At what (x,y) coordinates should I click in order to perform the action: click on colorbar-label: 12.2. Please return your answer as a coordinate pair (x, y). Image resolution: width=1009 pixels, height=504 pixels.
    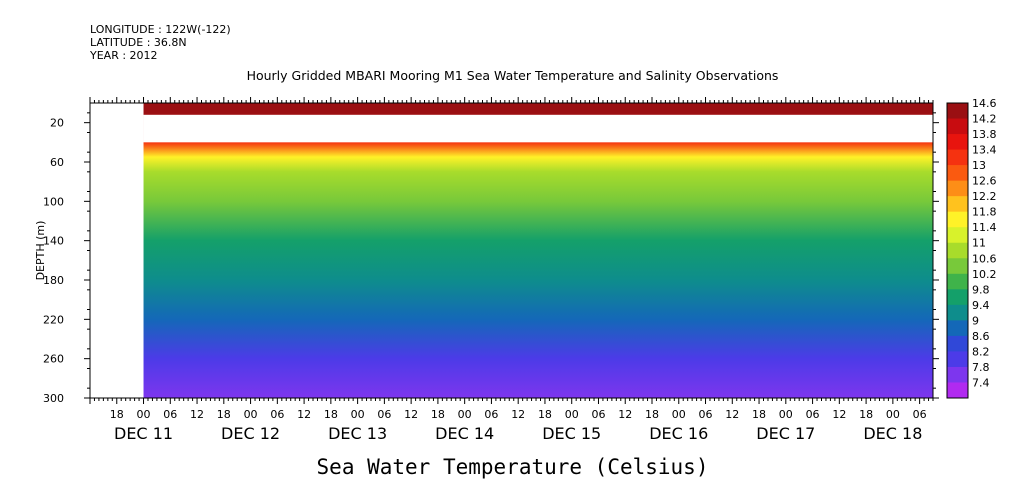
    Looking at the image, I should click on (984, 196).